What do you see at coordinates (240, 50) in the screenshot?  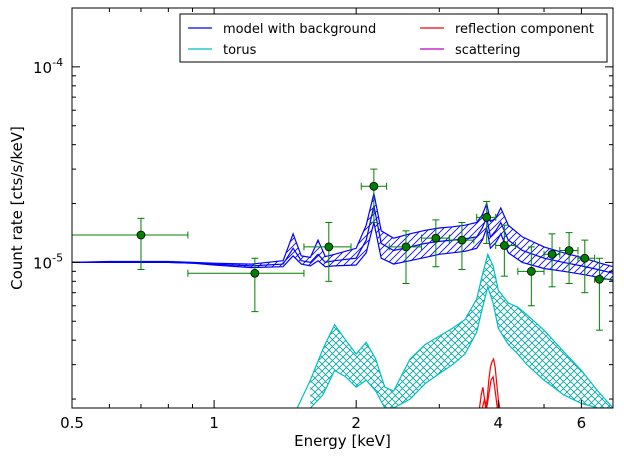 I see `legend-label: torus` at bounding box center [240, 50].